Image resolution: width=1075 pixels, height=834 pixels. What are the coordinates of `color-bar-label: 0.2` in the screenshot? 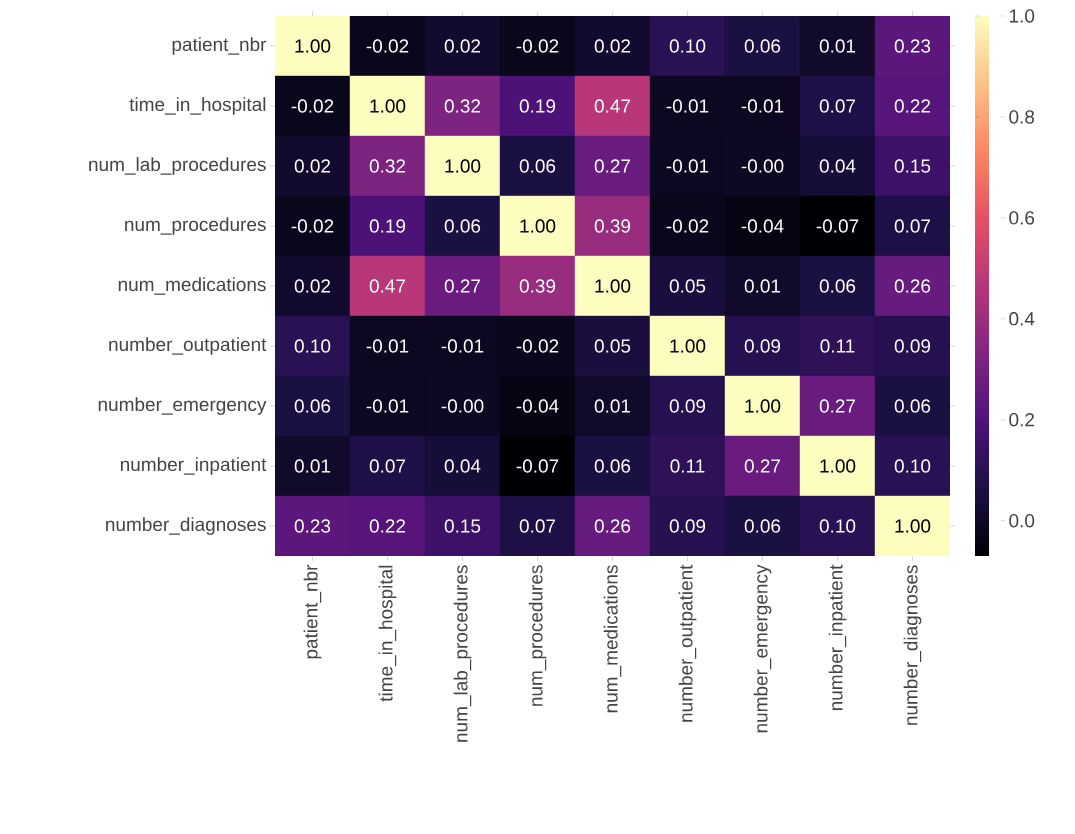 It's located at (1021, 420).